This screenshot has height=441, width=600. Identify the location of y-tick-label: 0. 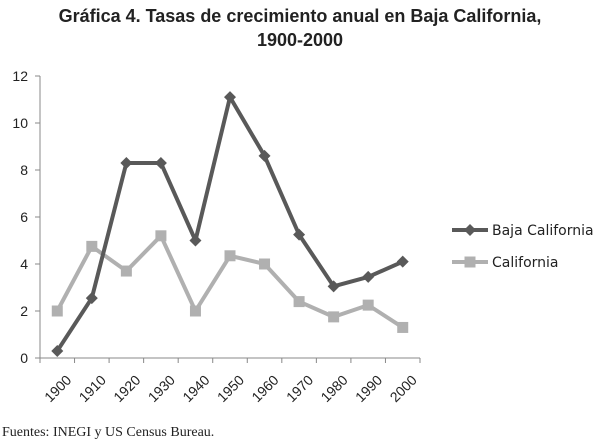
(24, 358).